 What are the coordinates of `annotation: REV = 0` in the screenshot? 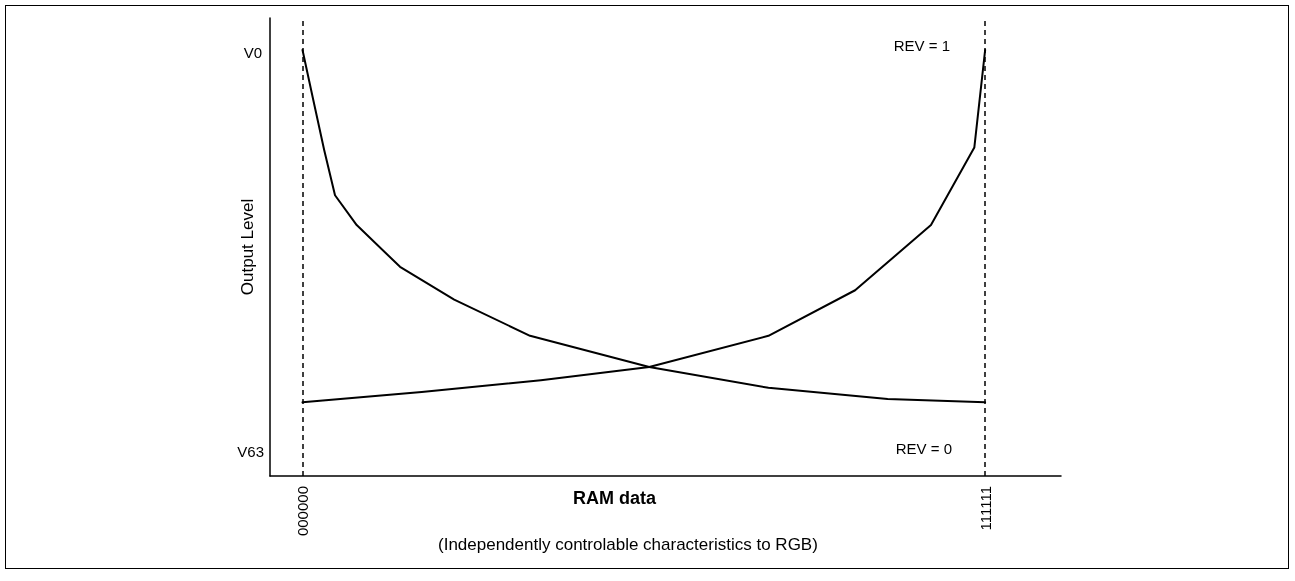 It's located at (923, 448).